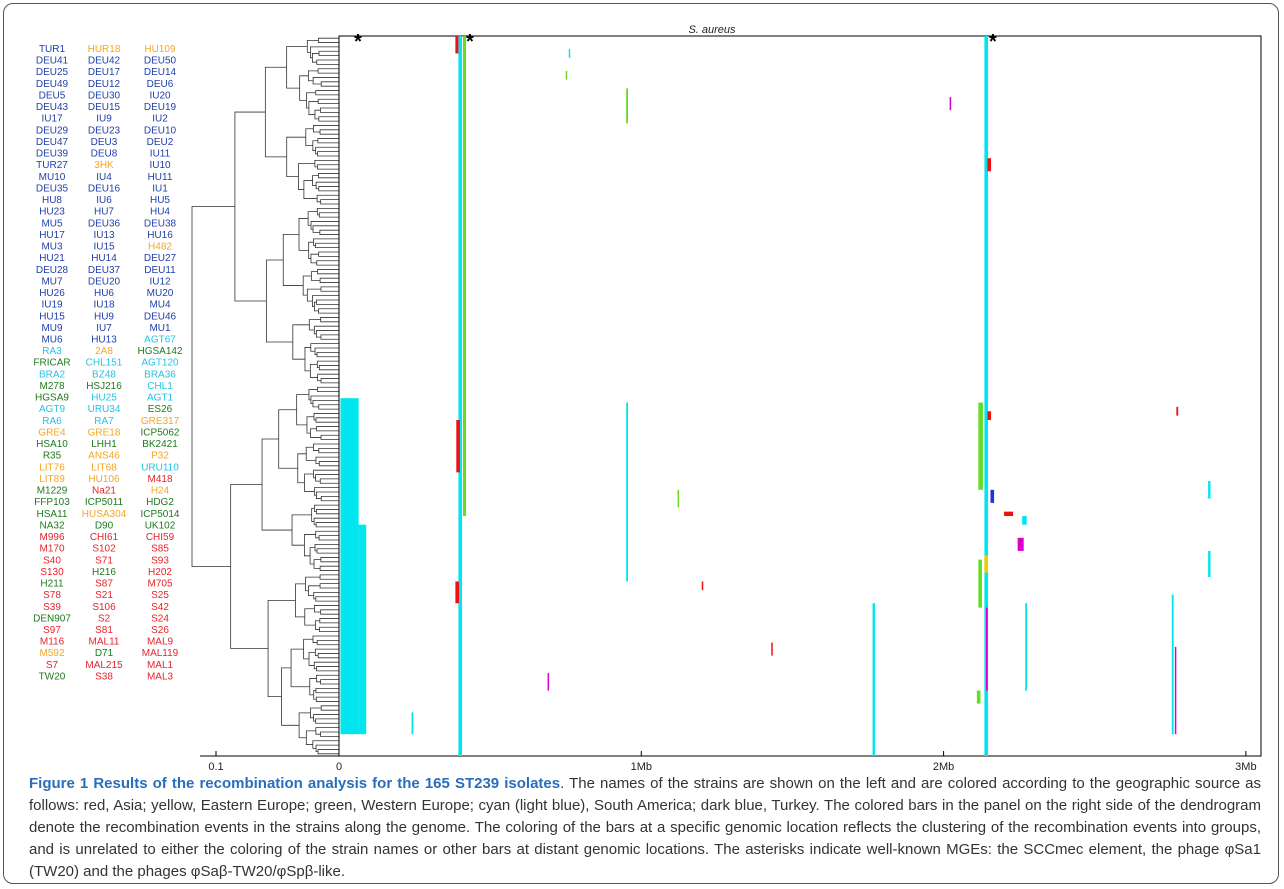  I want to click on strain-label: S106, so click(104, 607).